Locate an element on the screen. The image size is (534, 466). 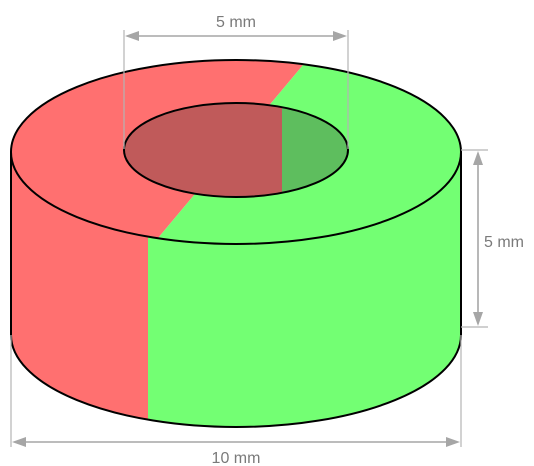
hole-edge is located at coordinates (236, 150).